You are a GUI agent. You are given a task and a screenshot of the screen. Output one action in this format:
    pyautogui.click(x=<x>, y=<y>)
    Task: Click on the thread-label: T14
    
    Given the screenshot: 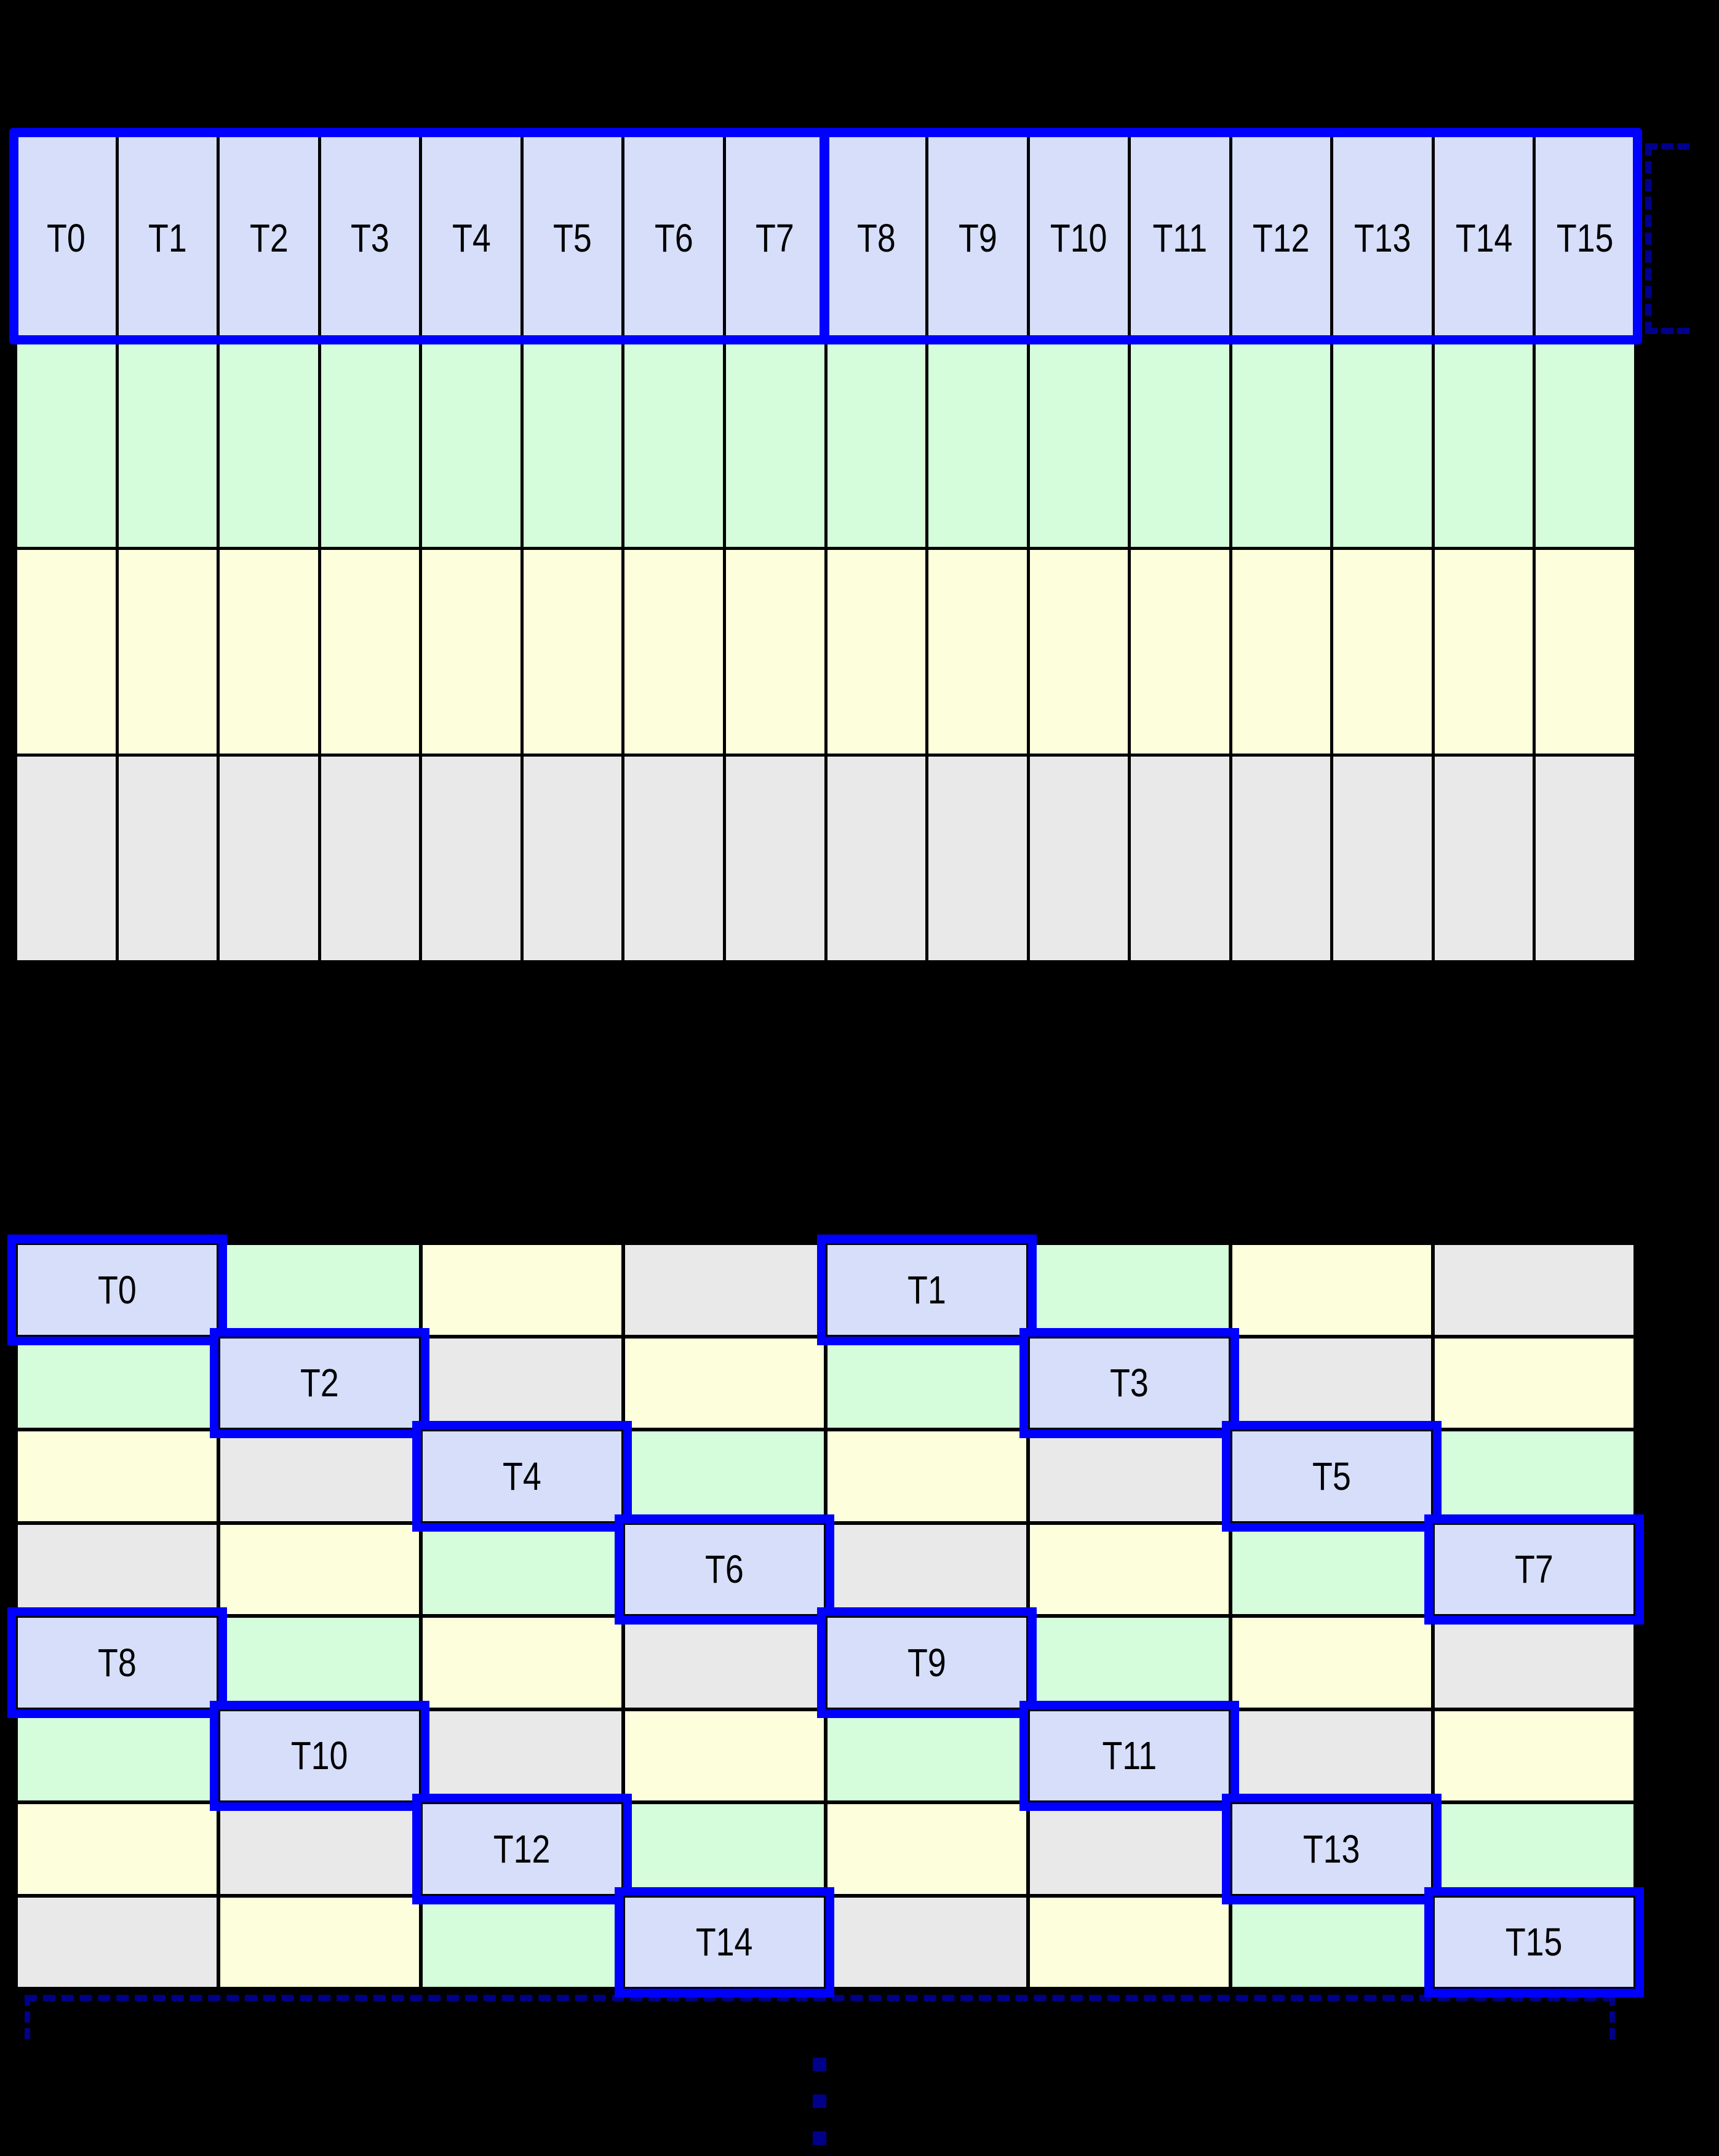 What is the action you would take?
    pyautogui.click(x=725, y=1942)
    